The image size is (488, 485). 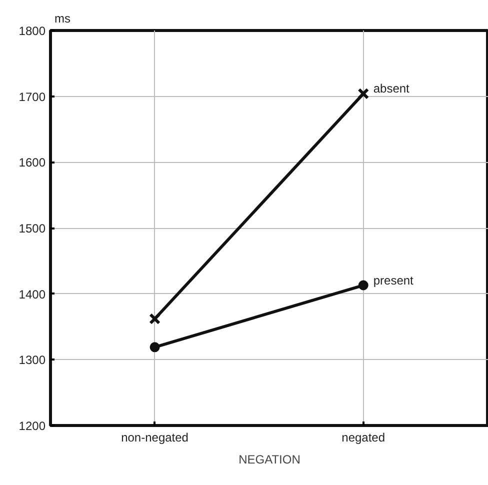 What do you see at coordinates (393, 280) in the screenshot?
I see `series-label: present` at bounding box center [393, 280].